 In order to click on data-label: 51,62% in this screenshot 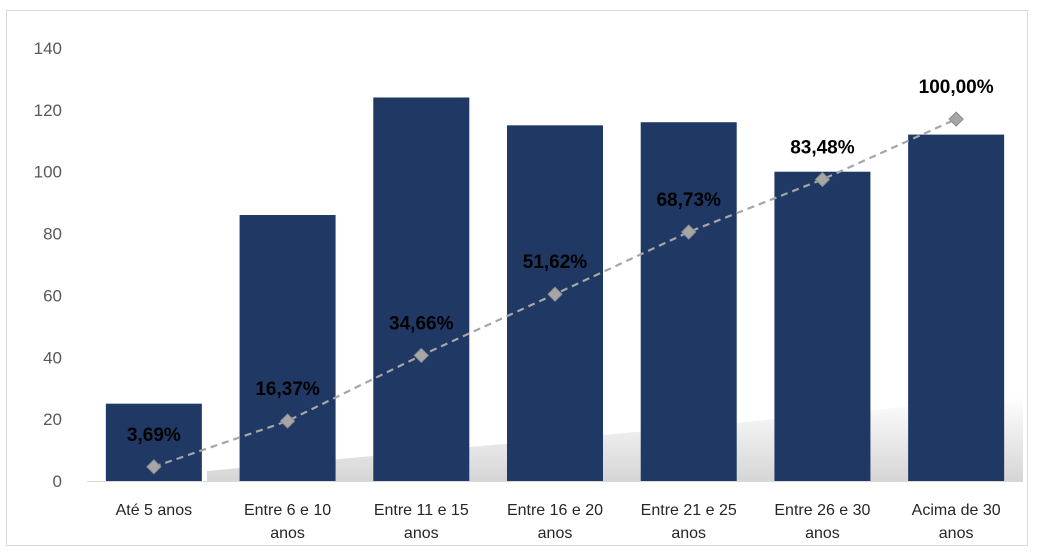, I will do `click(555, 262)`.